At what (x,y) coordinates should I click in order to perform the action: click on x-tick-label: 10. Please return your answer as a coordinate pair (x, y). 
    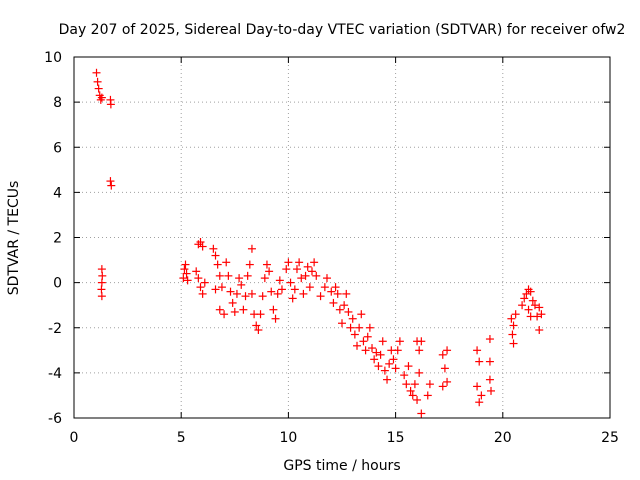
    Looking at the image, I should click on (288, 438).